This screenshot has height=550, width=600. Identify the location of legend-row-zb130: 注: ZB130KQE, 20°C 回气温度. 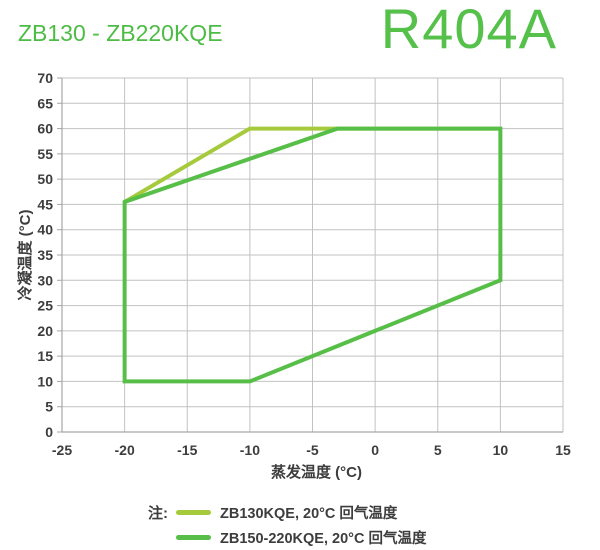
(287, 512).